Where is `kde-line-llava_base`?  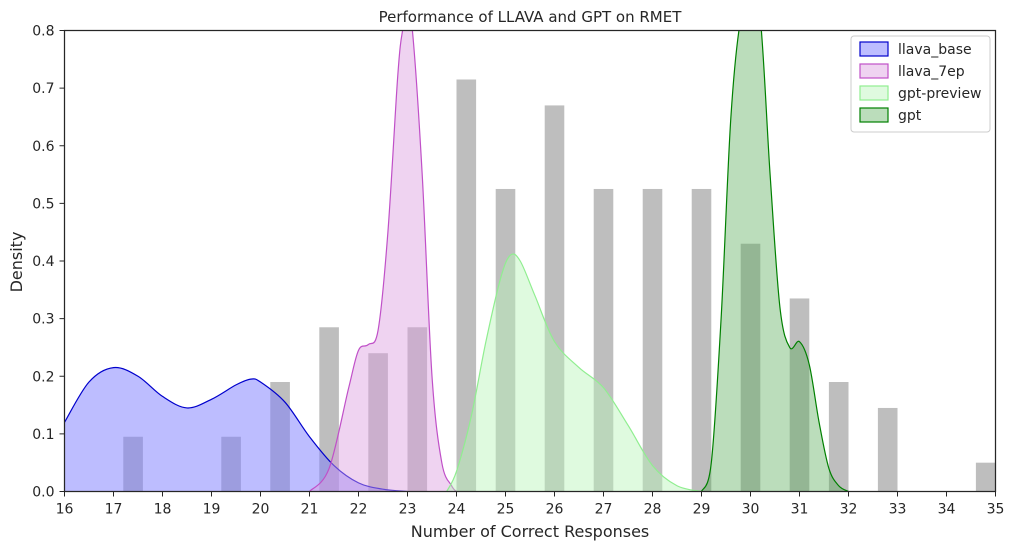 kde-line-llava_base is located at coordinates (236, 429).